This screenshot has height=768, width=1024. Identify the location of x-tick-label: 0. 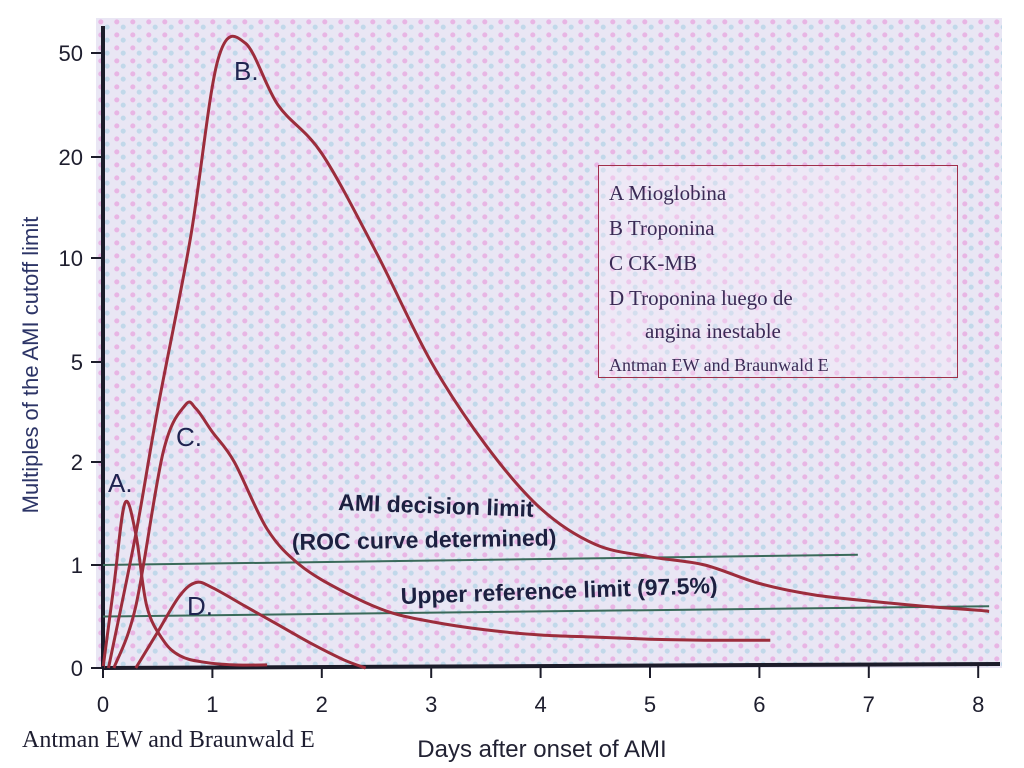
(103, 704).